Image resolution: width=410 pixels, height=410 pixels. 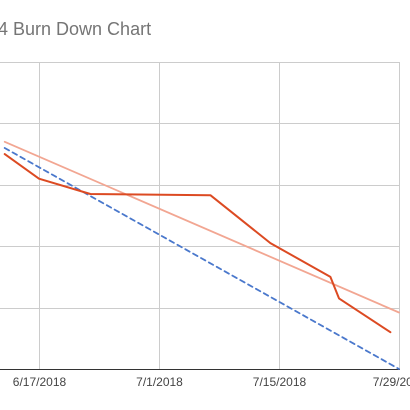 I want to click on x-tick-label: 7/29/2018, so click(x=391, y=382).